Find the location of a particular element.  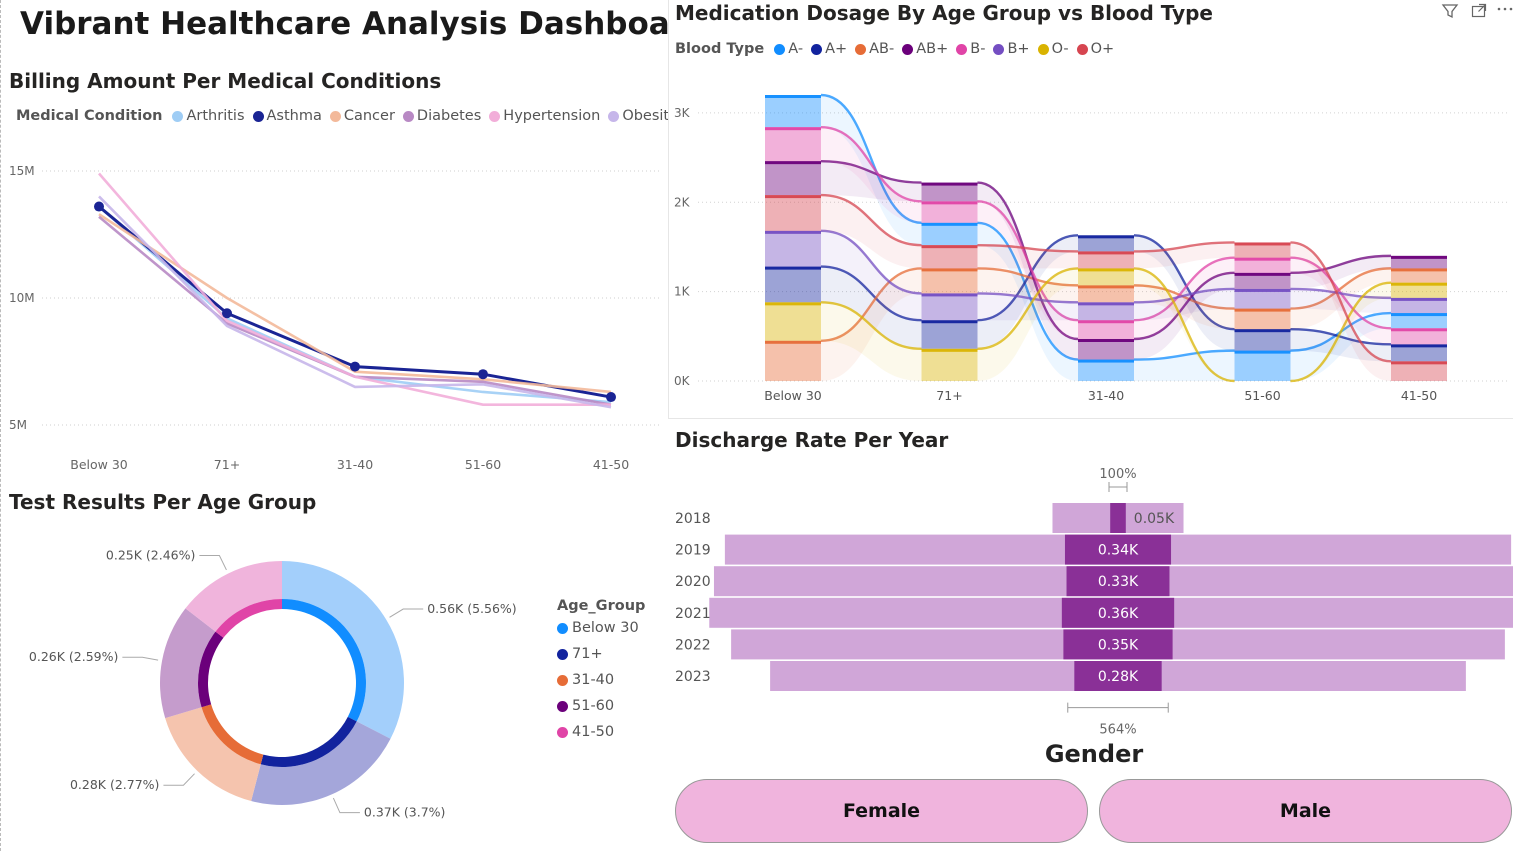

billing-legend-item-diabetes: Diabetes is located at coordinates (441, 116).